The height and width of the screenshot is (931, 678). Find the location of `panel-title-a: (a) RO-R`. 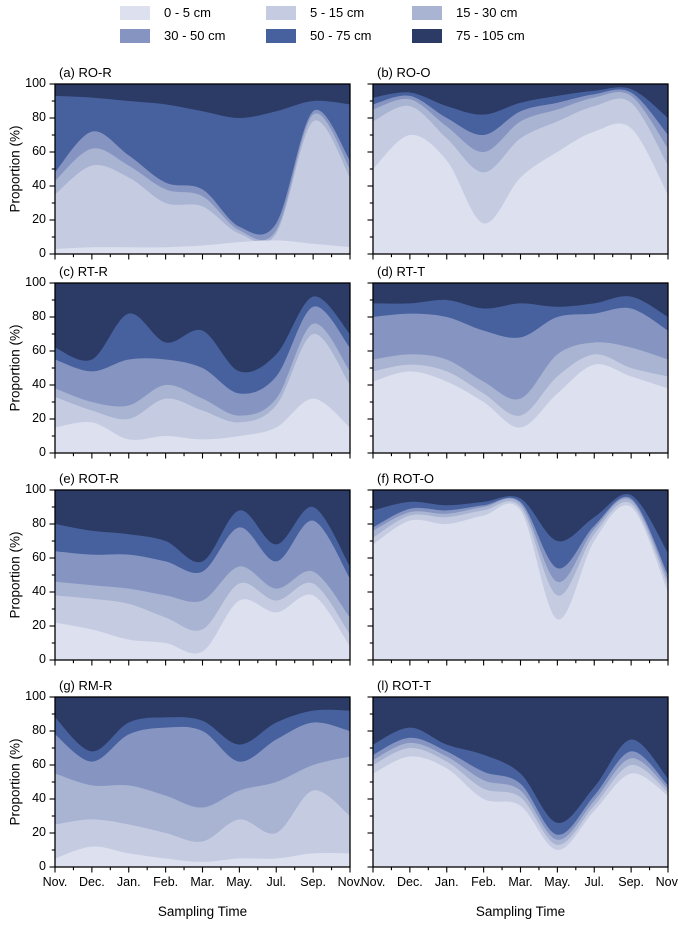

panel-title-a: (a) RO-R is located at coordinates (85, 72).